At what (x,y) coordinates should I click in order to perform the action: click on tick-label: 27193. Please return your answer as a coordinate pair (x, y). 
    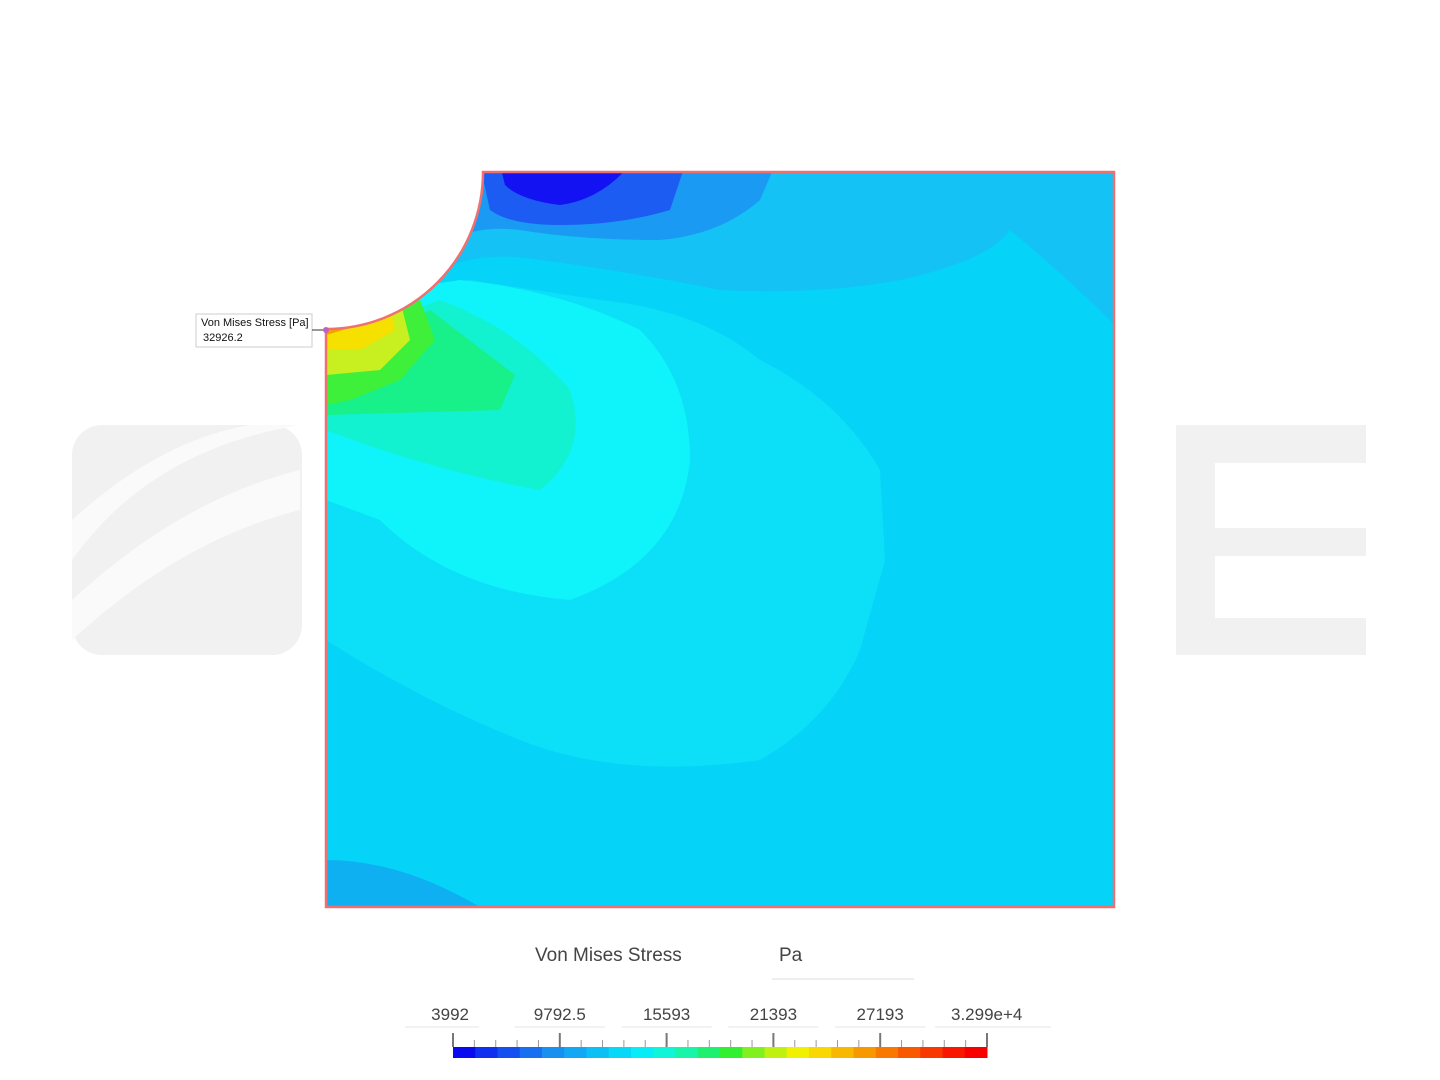
    Looking at the image, I should click on (880, 1014).